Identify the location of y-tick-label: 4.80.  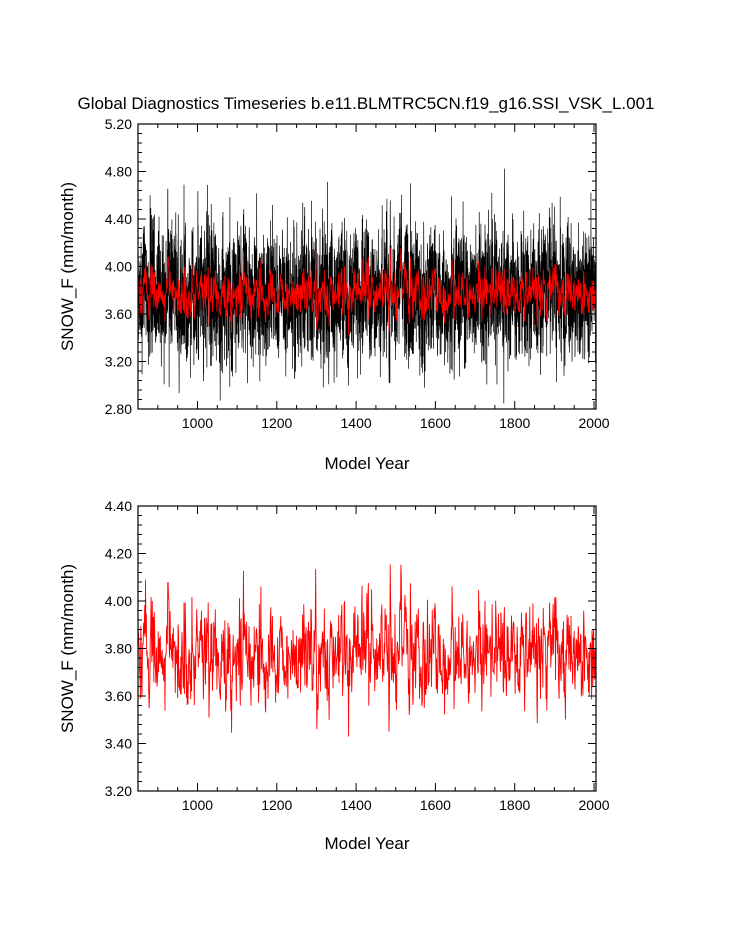
(118, 172).